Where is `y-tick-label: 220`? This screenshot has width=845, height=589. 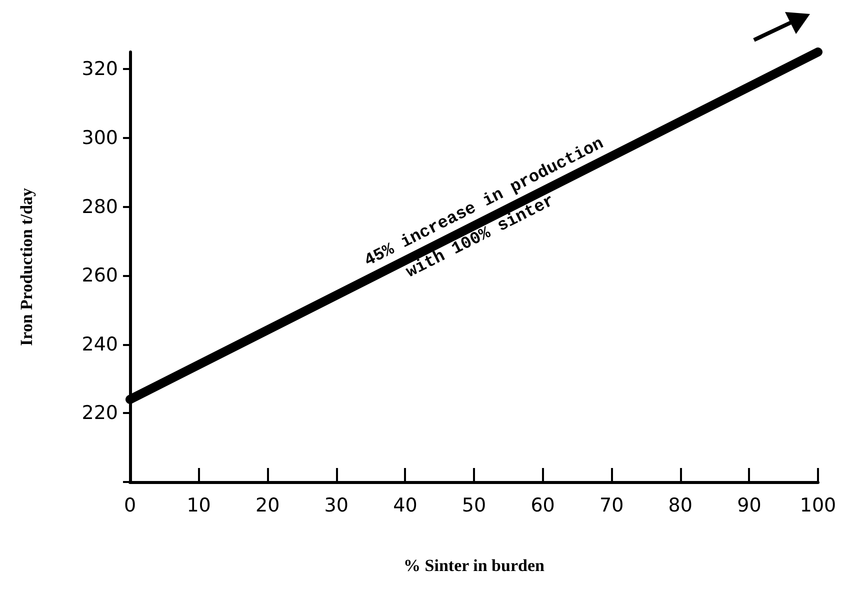
y-tick-label: 220 is located at coordinates (100, 413).